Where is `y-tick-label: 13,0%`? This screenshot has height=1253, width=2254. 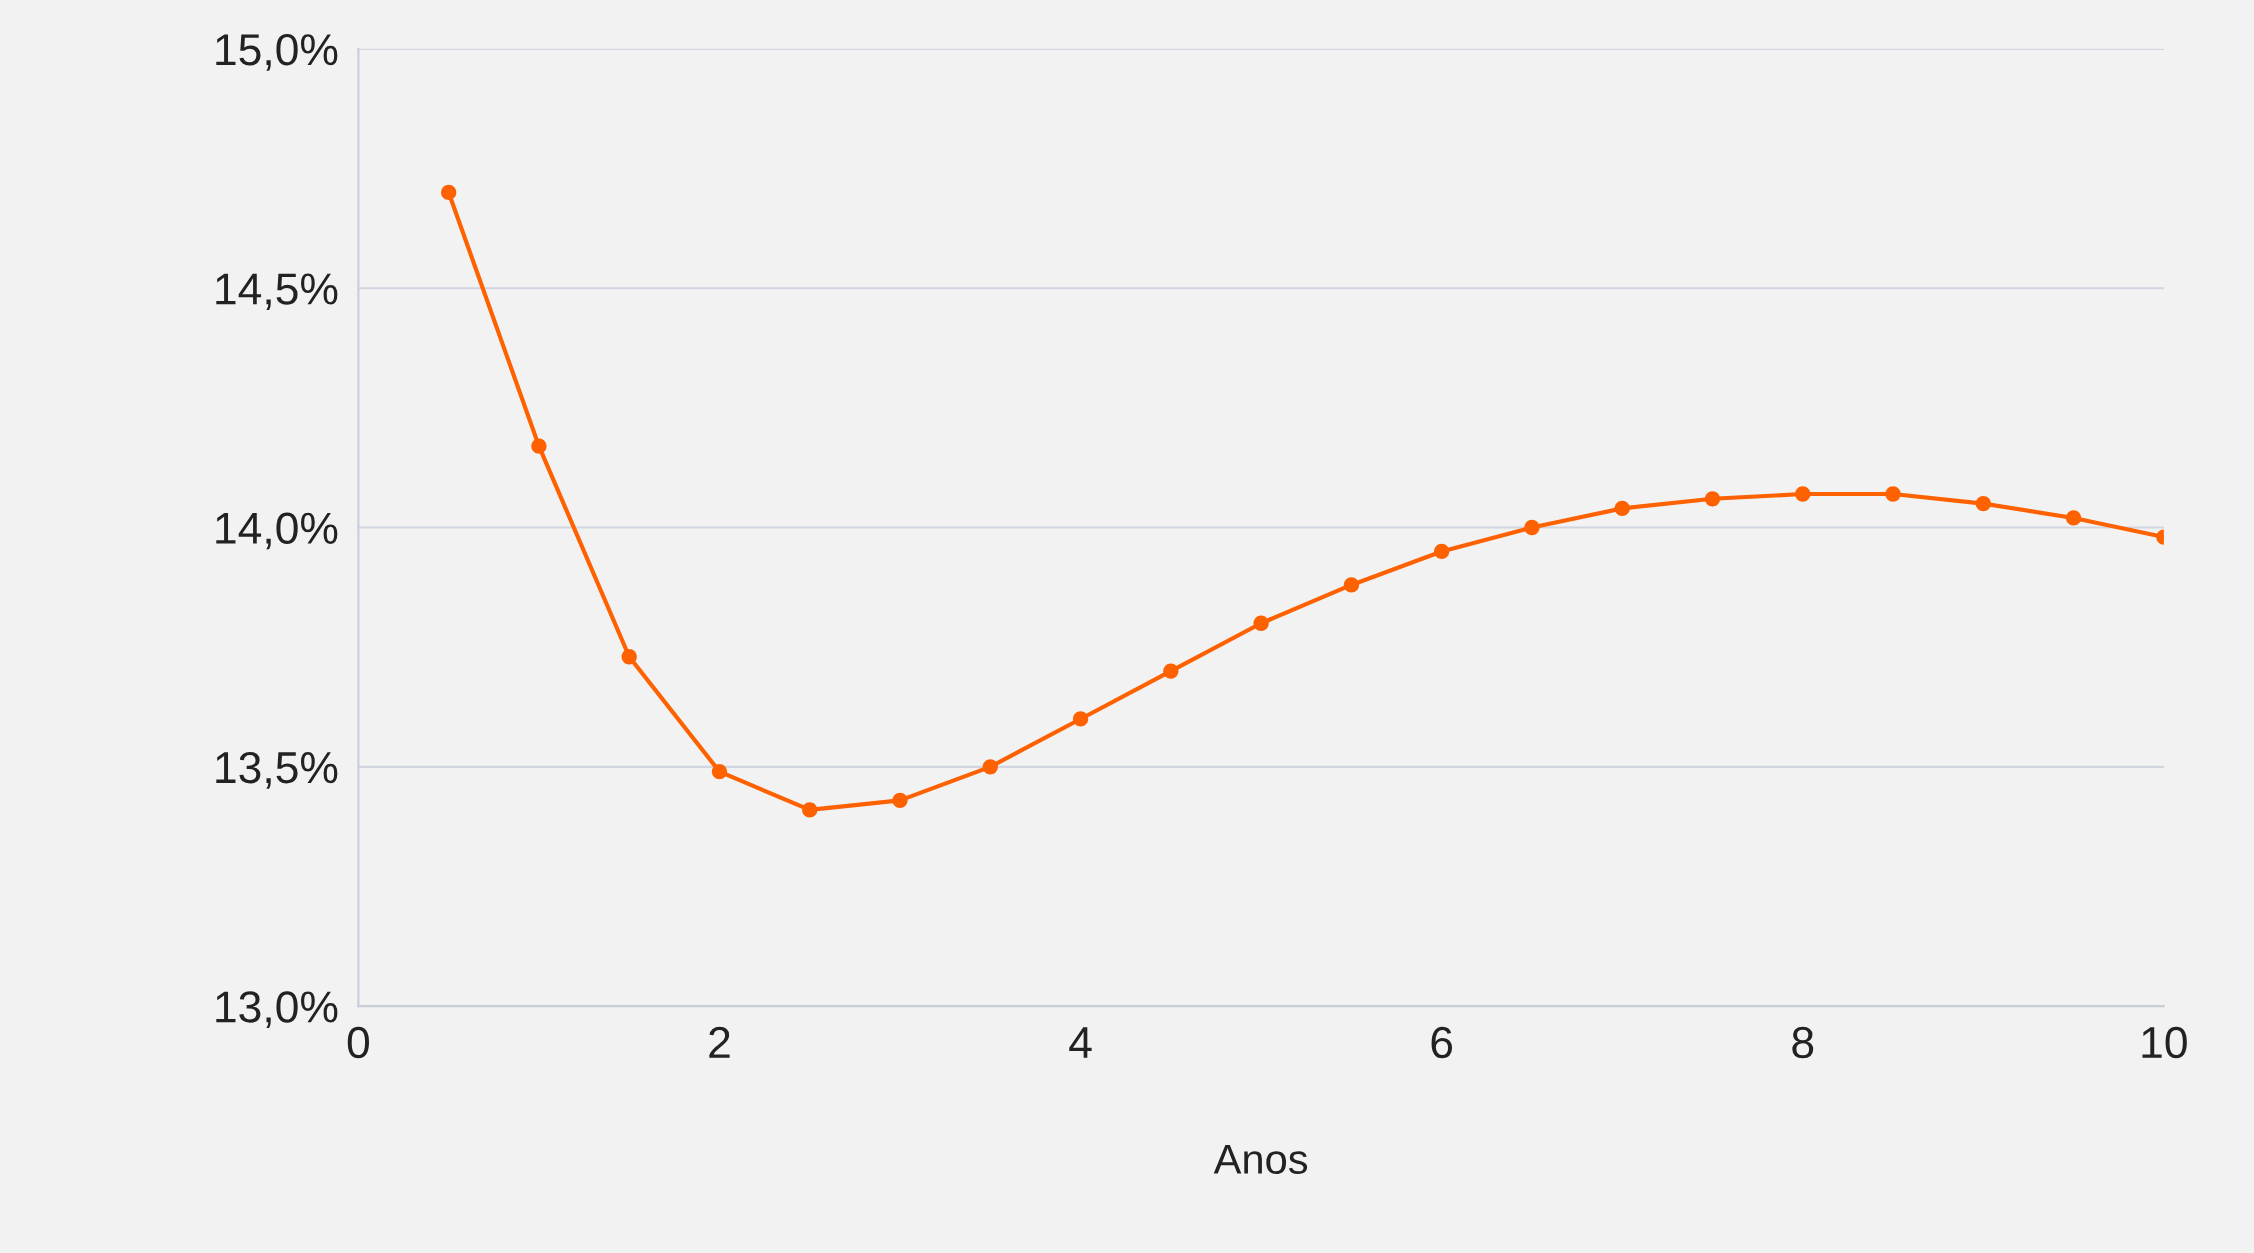 y-tick-label: 13,0% is located at coordinates (277, 1009).